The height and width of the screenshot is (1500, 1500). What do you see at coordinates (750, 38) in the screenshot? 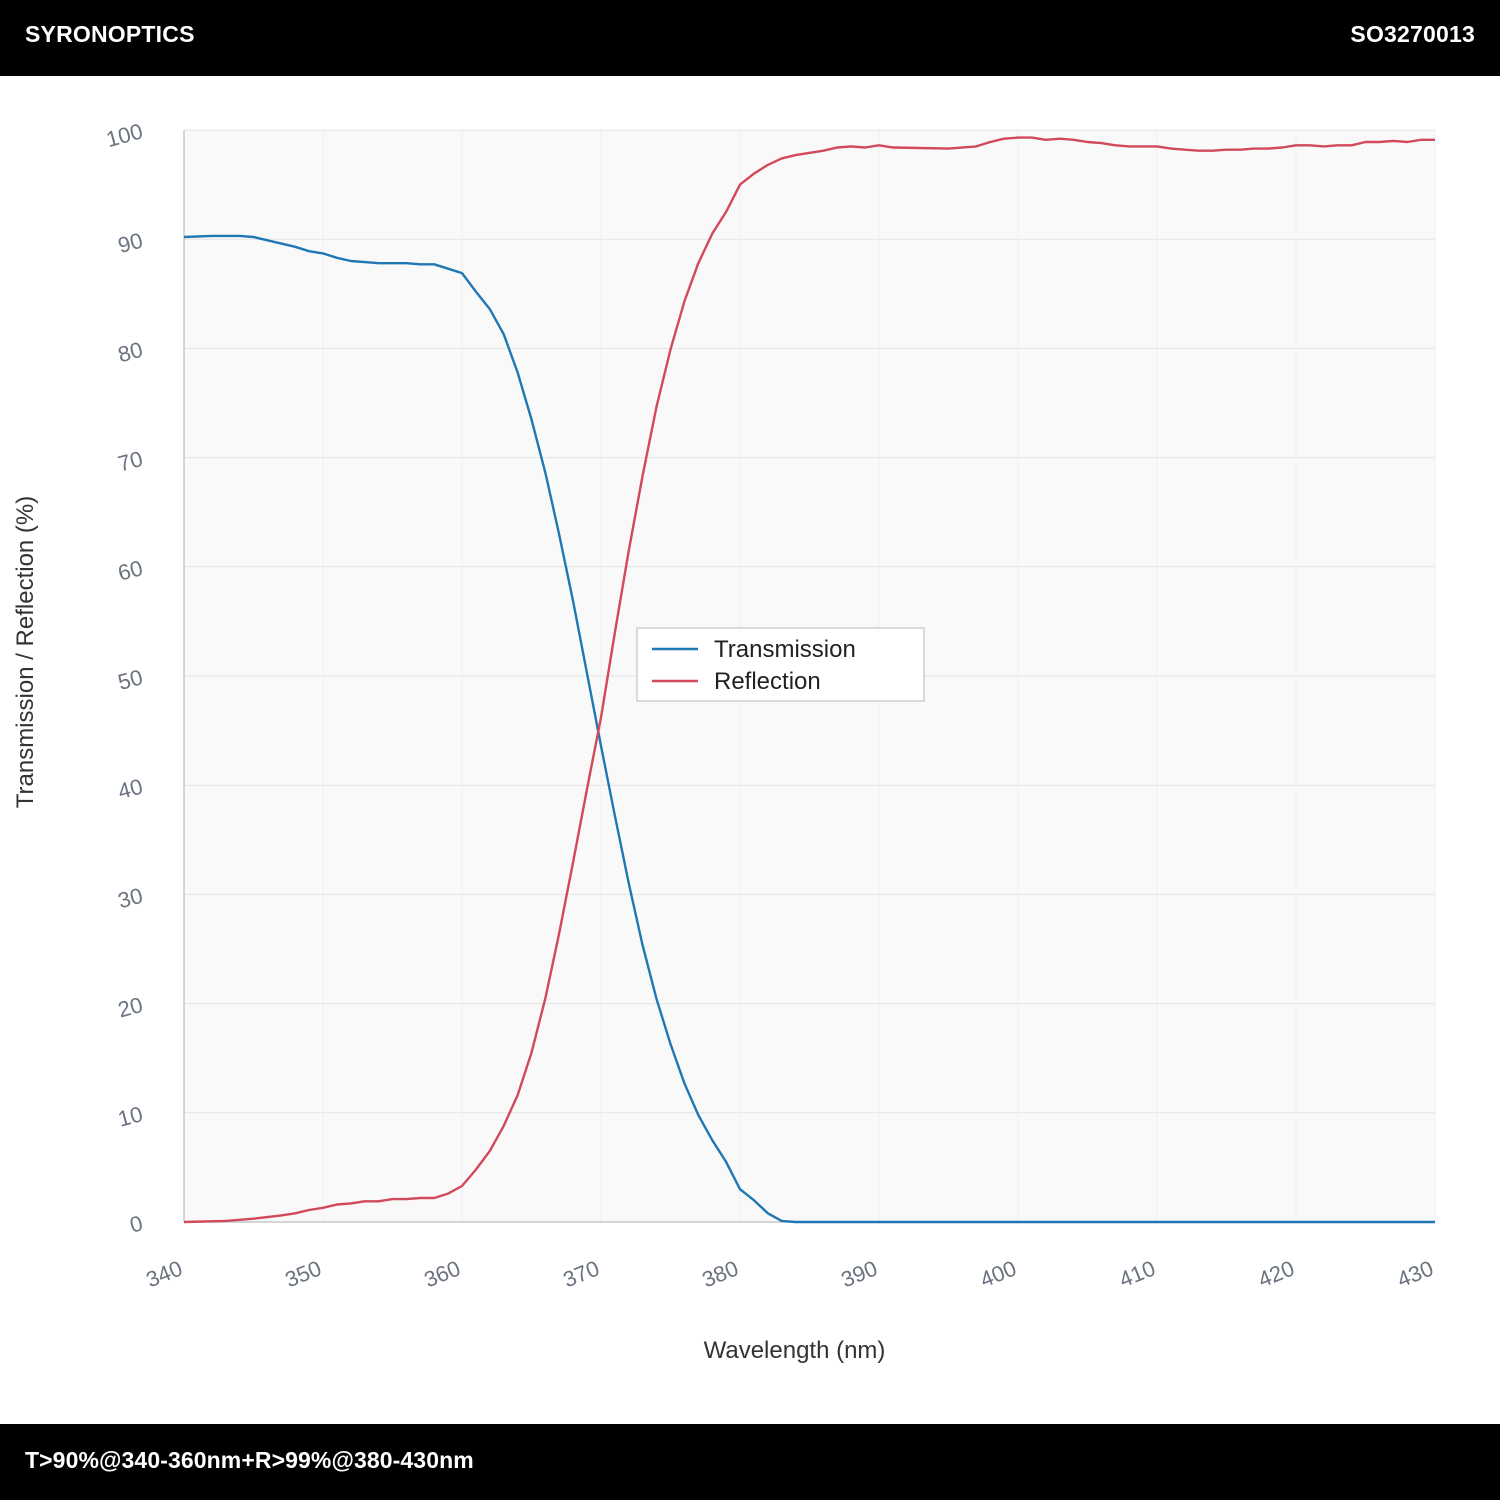
I see `header-bar: SYRONOPTICS SO3270013` at bounding box center [750, 38].